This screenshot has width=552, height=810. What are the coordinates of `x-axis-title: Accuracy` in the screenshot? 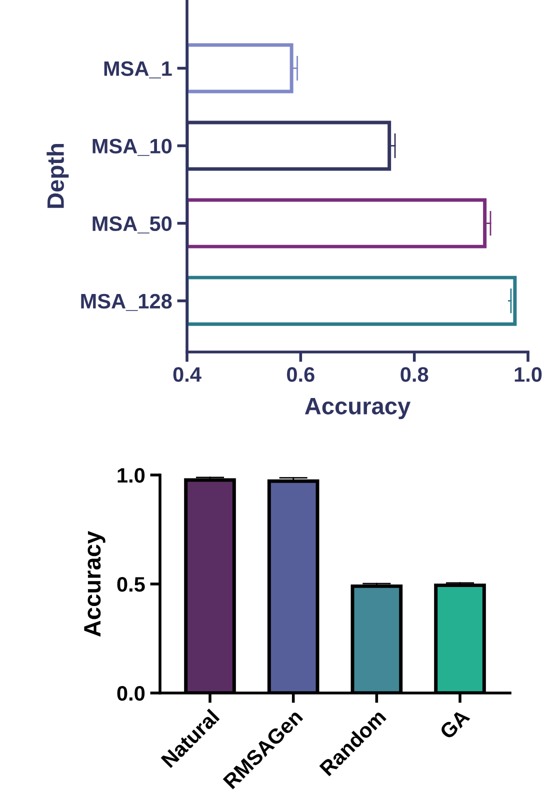 It's located at (357, 409).